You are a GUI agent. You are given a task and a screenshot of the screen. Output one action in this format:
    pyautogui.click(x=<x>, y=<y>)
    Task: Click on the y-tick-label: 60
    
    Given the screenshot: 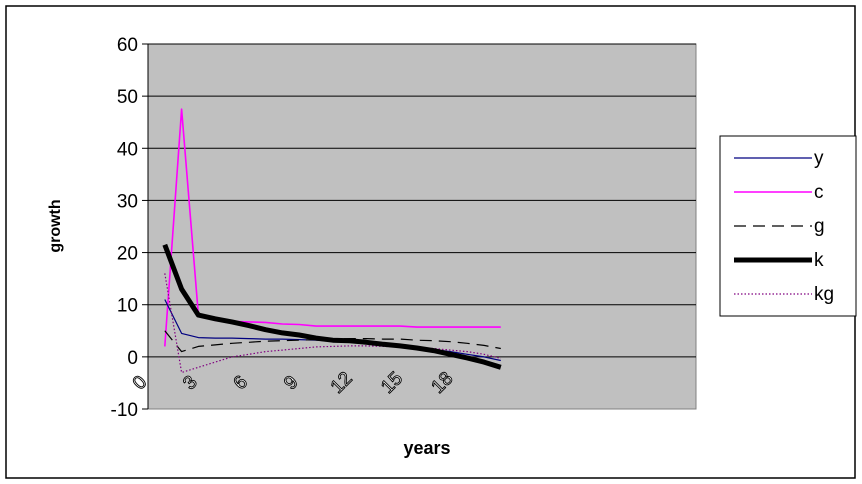 What is the action you would take?
    pyautogui.click(x=127, y=45)
    